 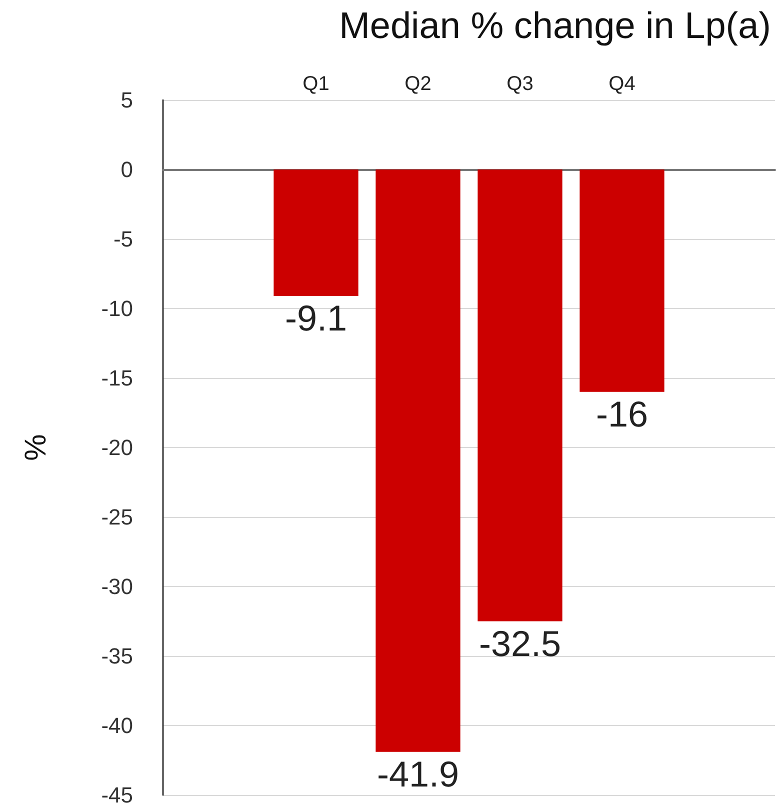 What do you see at coordinates (622, 84) in the screenshot?
I see `x-tick-label: Q4` at bounding box center [622, 84].